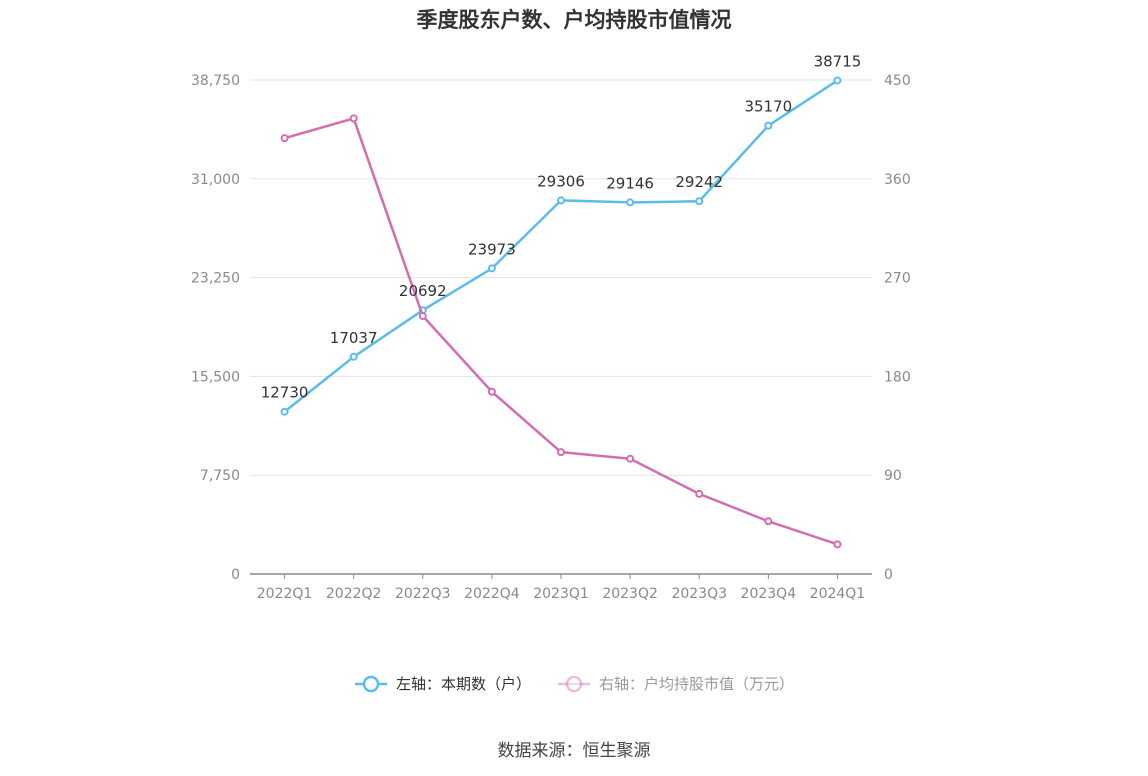 This screenshot has height=776, width=1148. What do you see at coordinates (893, 476) in the screenshot?
I see `right-axis-tick-label: 90` at bounding box center [893, 476].